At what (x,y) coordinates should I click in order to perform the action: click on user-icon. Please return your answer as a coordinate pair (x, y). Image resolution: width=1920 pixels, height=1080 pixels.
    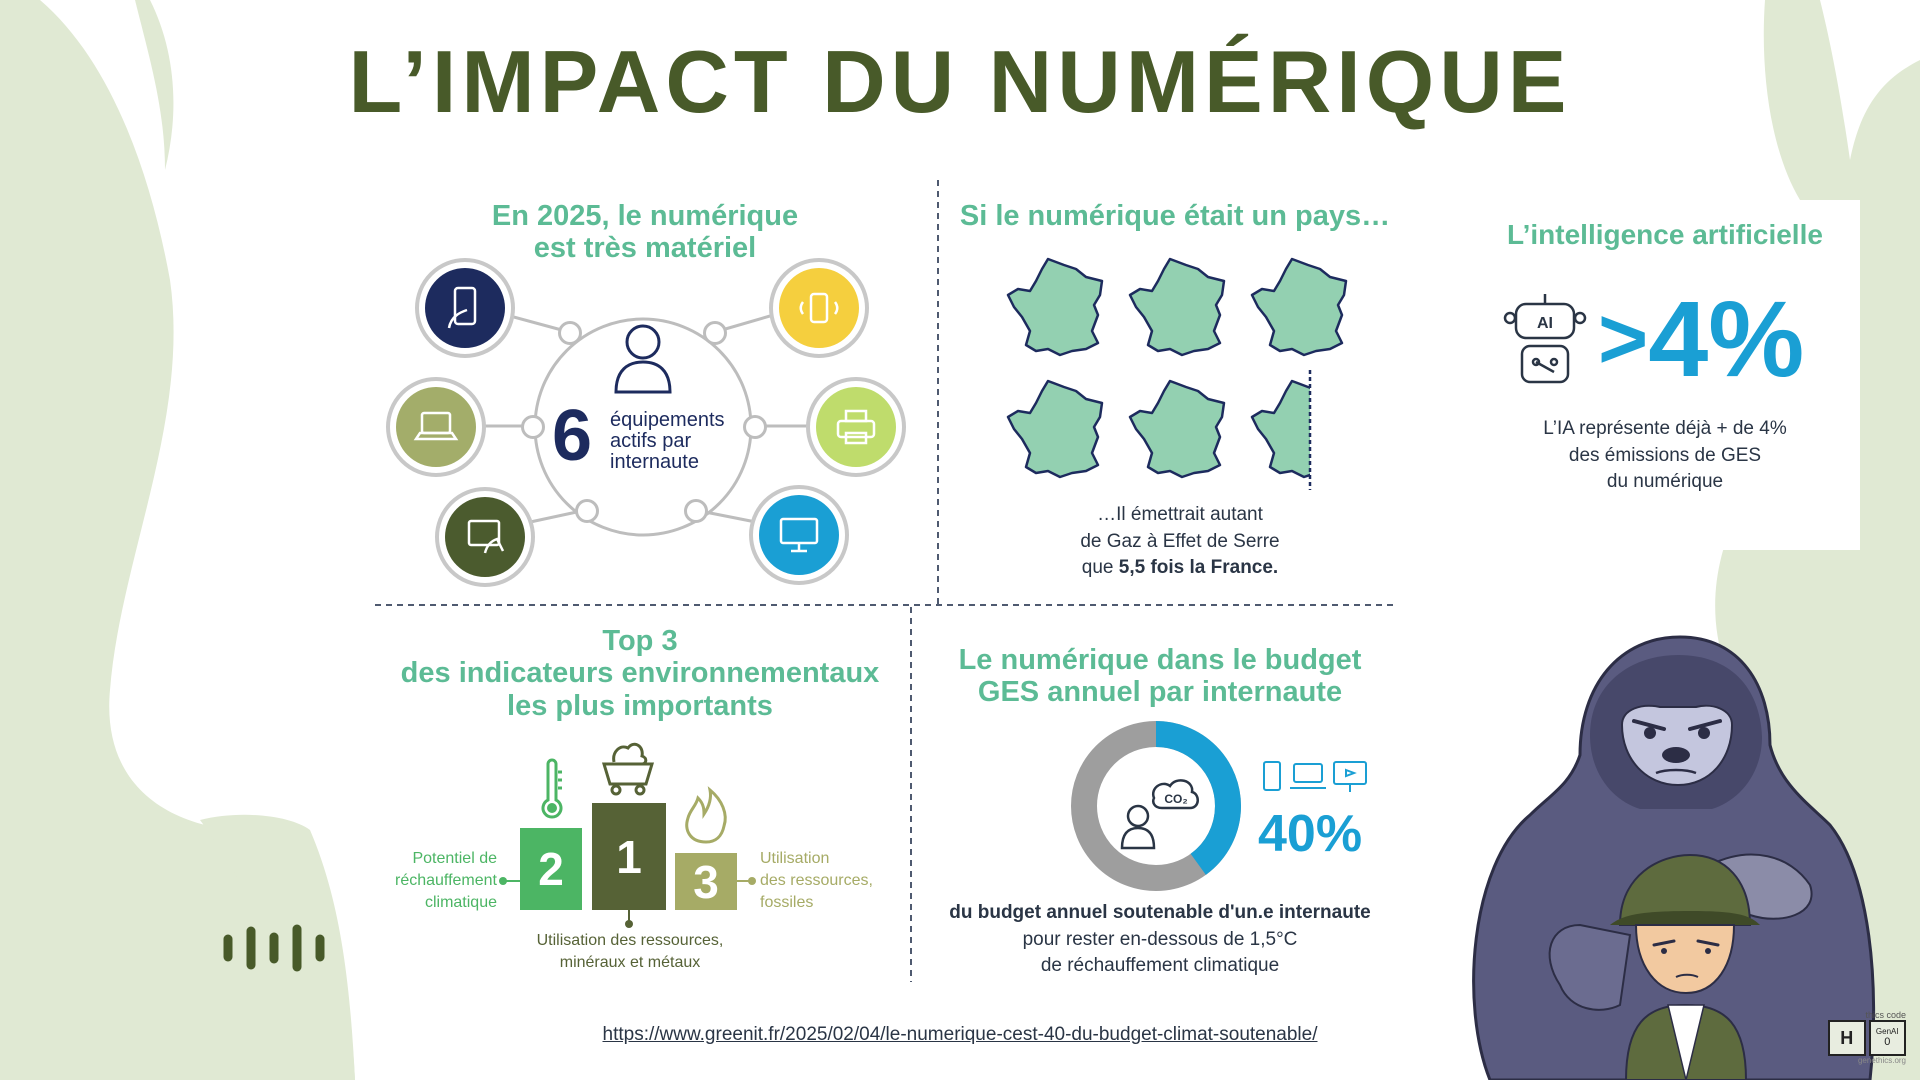
    Looking at the image, I should click on (643, 359).